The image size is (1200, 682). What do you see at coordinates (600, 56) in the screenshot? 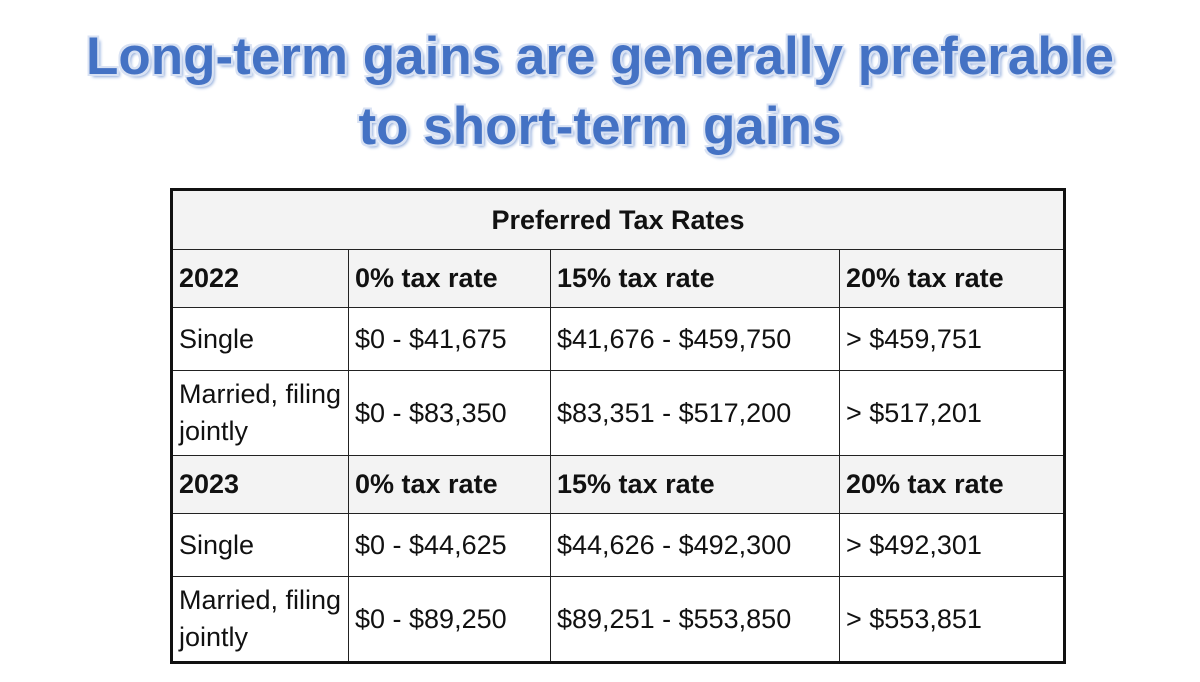
I see `title-line: Long-term gains are generally preferable` at bounding box center [600, 56].